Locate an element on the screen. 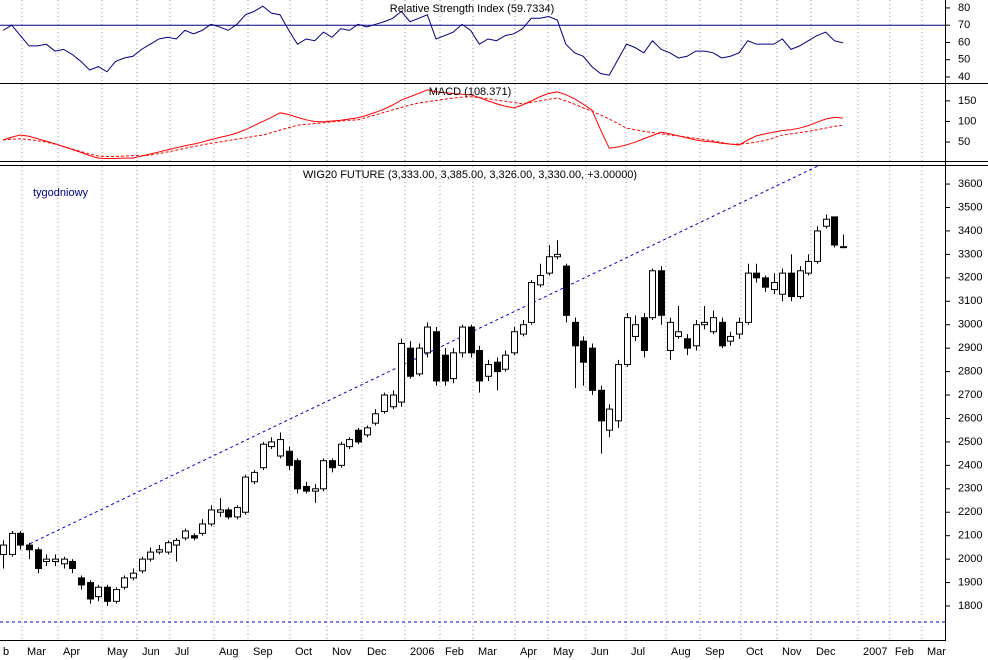 This screenshot has width=988, height=660. y-tick-label: 2900 is located at coordinates (970, 348).